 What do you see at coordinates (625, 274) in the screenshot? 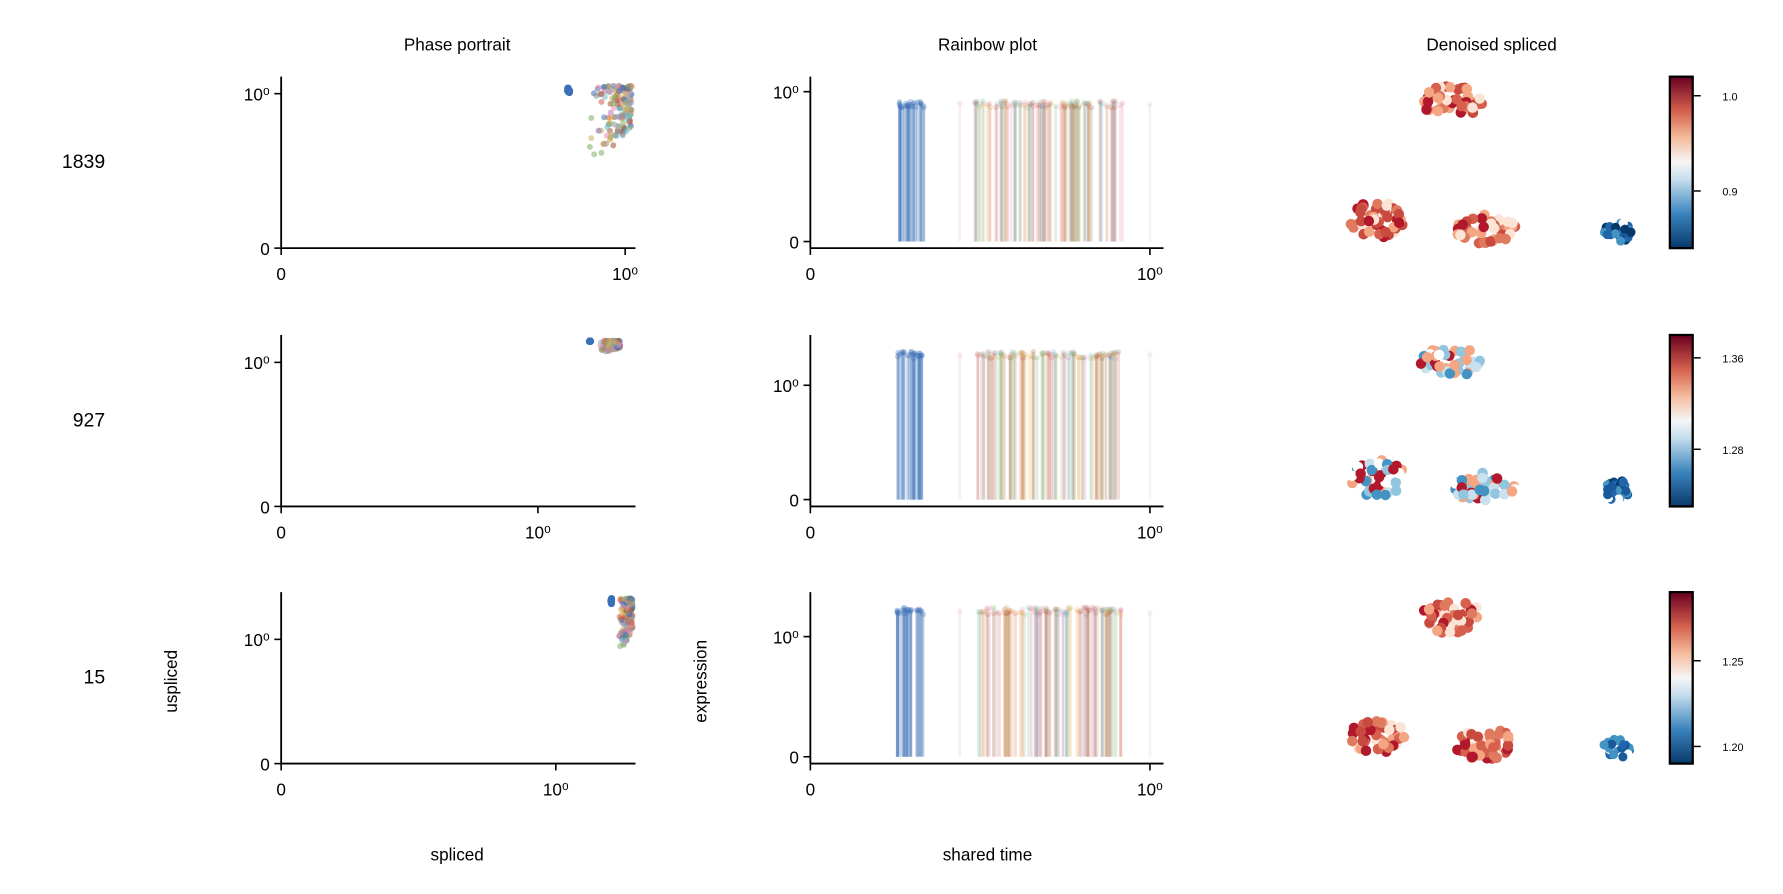
I see `phase-x-tick-label: 10⁰` at bounding box center [625, 274].